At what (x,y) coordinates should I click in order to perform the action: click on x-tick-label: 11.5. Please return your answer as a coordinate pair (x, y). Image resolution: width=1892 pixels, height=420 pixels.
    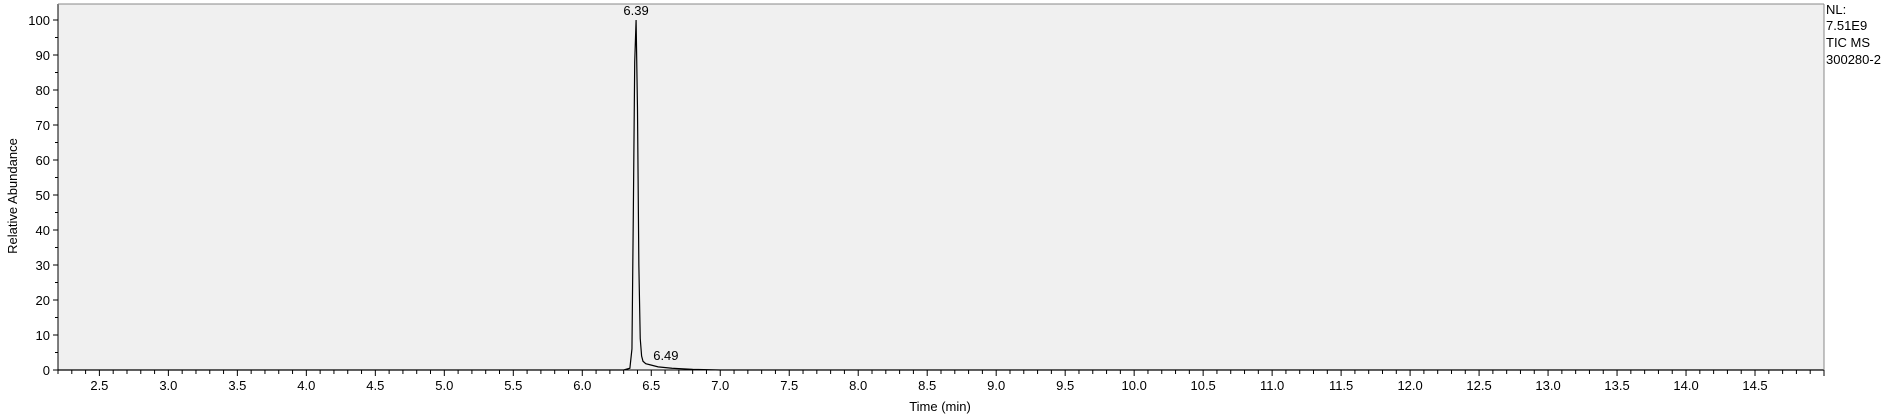
    Looking at the image, I should click on (1341, 385).